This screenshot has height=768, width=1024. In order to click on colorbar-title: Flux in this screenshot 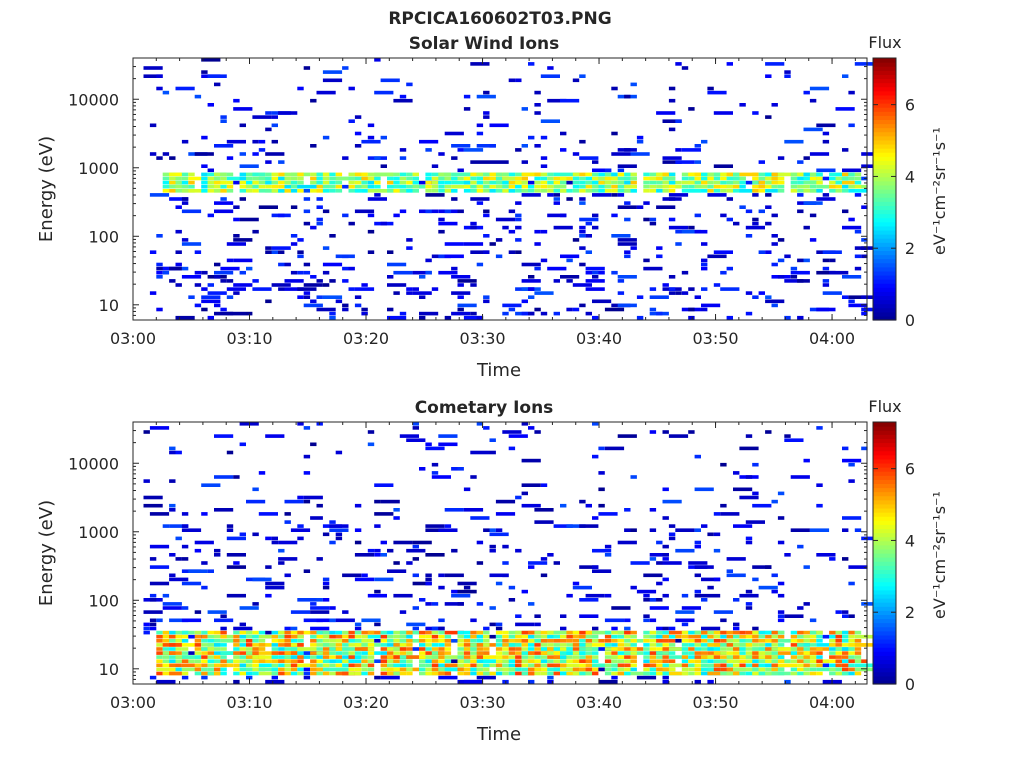, I will do `click(884, 406)`.